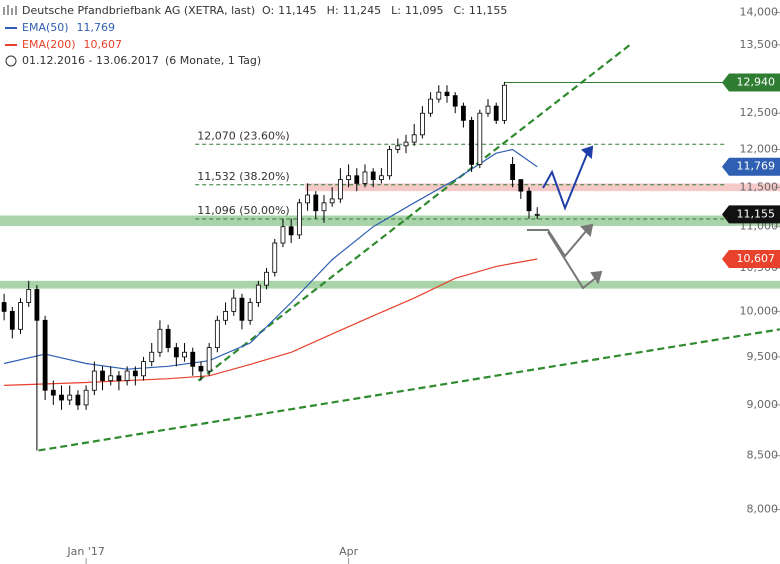 This screenshot has width=780, height=564. I want to click on title: Deutsche Pfandbriefbank AG (XETRA, last), so click(138, 10).